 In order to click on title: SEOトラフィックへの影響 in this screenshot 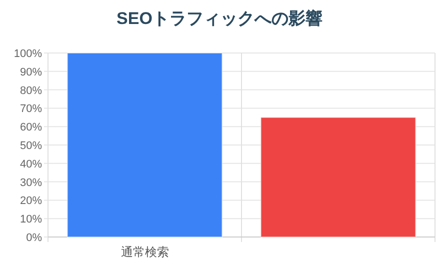, I will do `click(219, 18)`.